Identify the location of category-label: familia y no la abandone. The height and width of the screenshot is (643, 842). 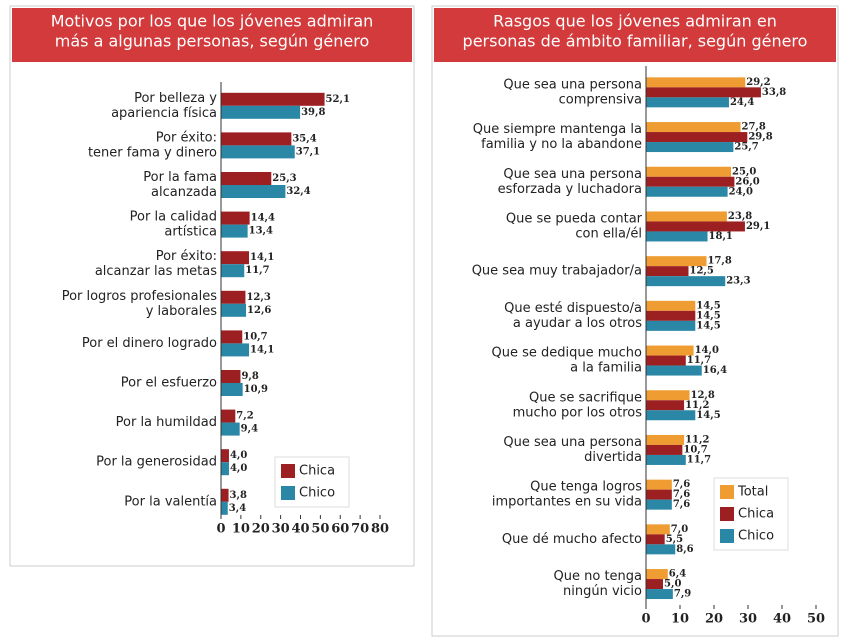
(561, 144).